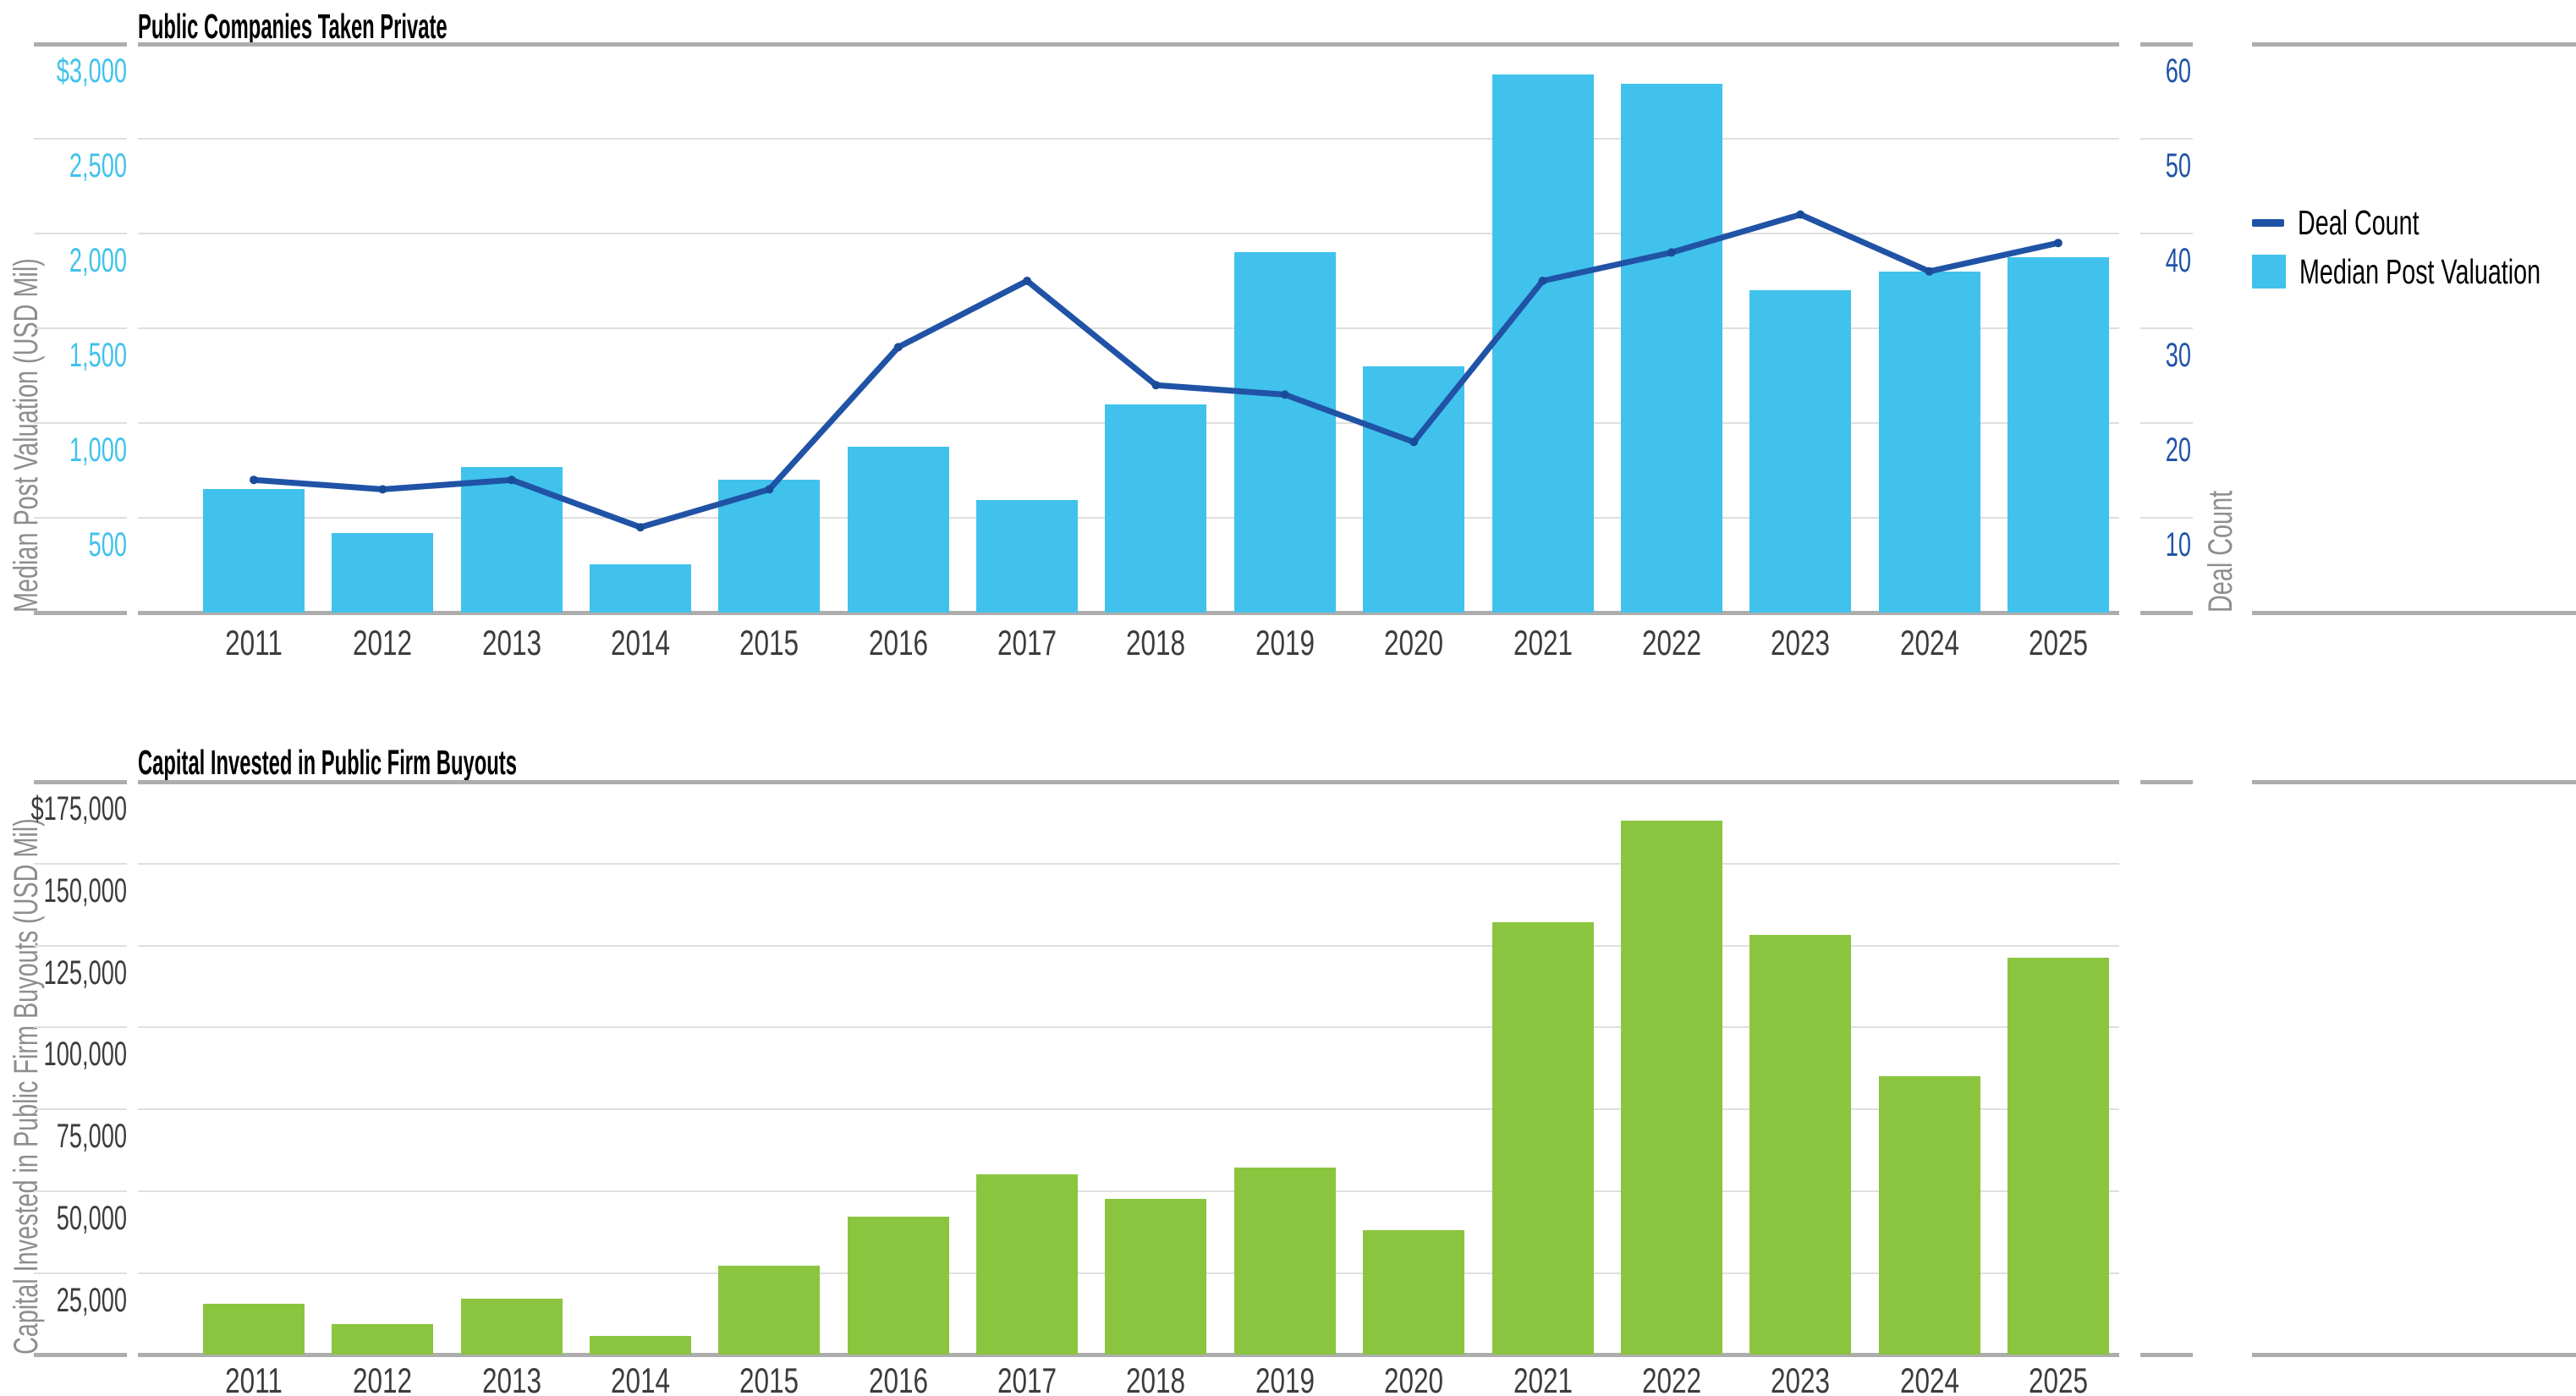  Describe the element at coordinates (512, 1327) in the screenshot. I see `bar-2013` at that location.